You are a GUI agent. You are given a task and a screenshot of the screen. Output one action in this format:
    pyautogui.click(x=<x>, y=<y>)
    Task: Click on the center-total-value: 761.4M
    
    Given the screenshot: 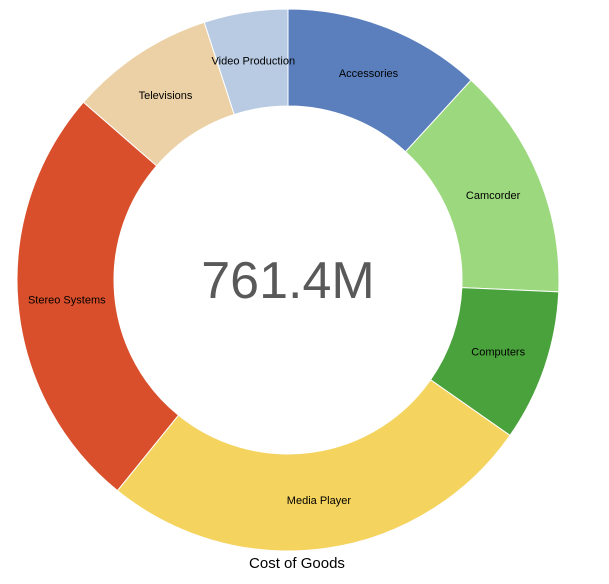 What is the action you would take?
    pyautogui.click(x=287, y=281)
    